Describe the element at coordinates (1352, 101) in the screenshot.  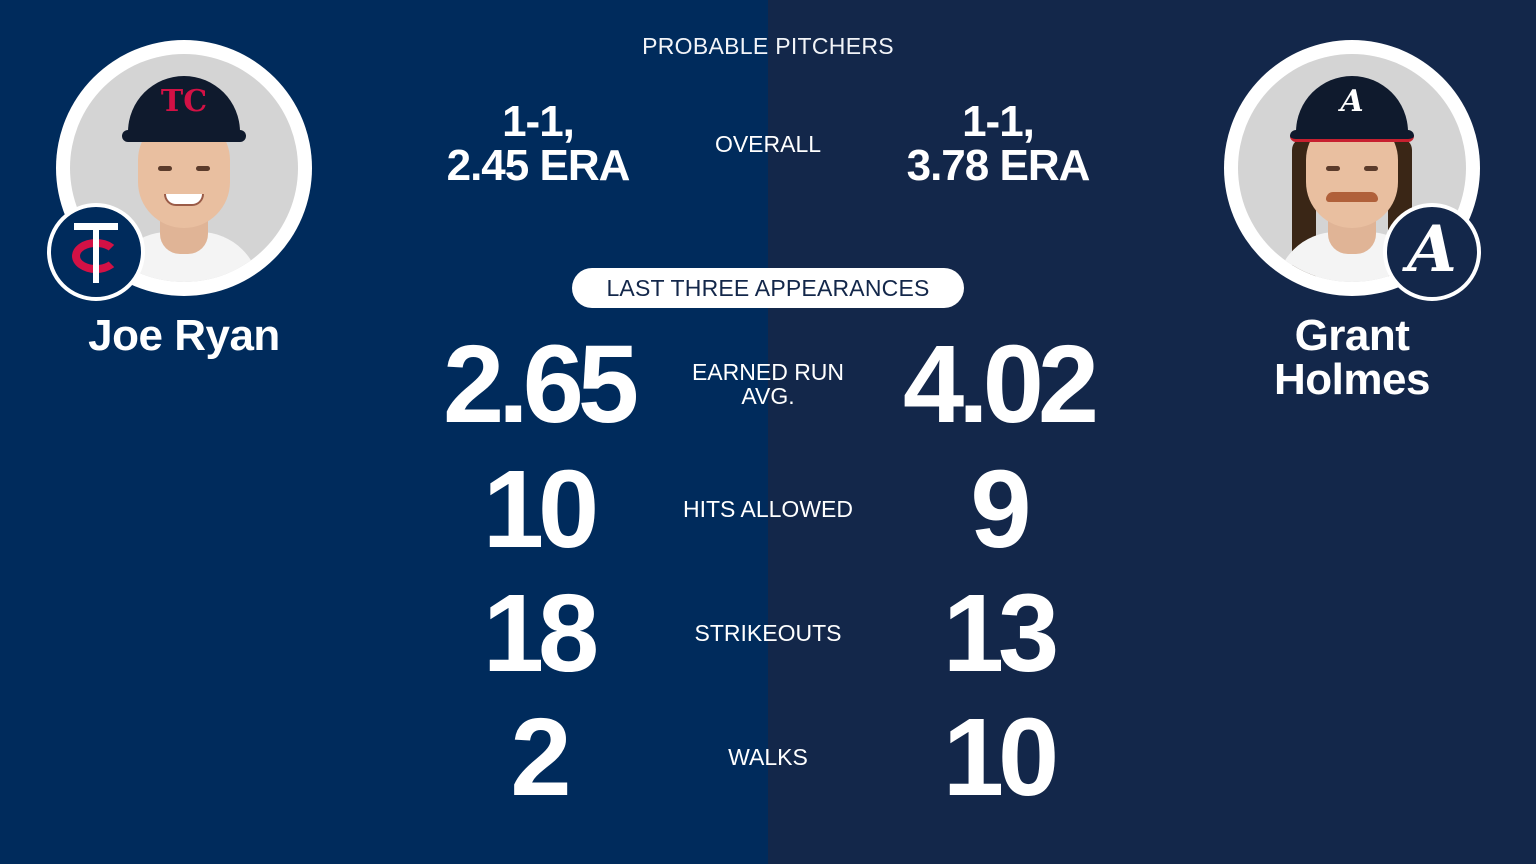
I see `cap-logo-icon: A` at that location.